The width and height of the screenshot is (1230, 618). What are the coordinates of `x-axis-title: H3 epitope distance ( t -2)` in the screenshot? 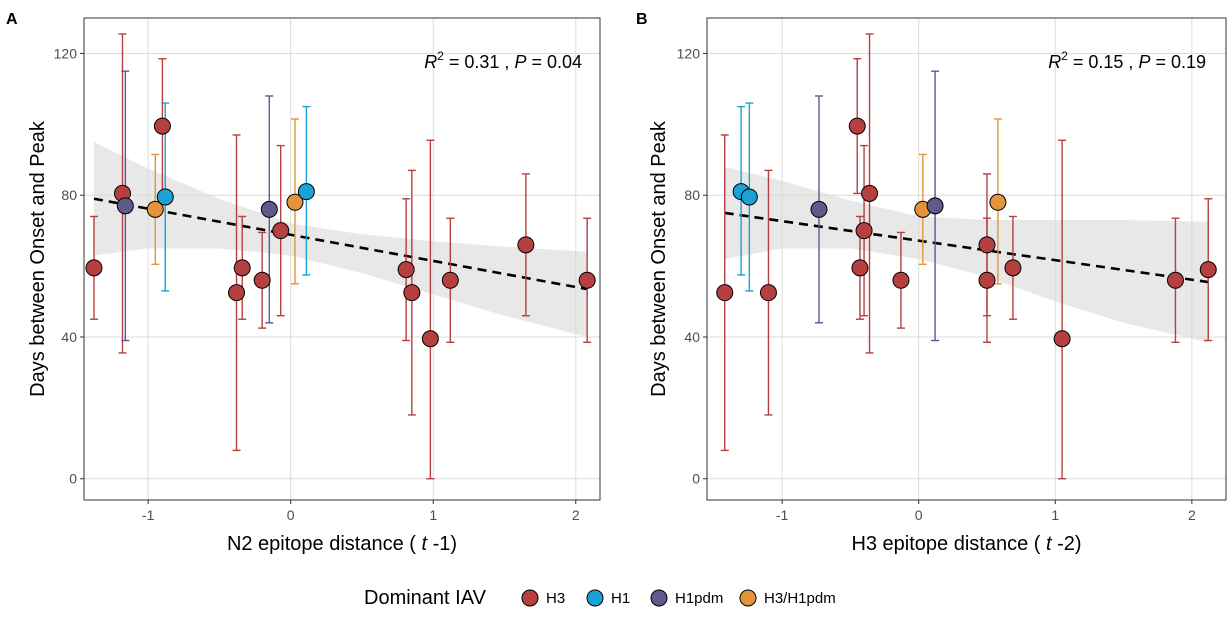 It's located at (966, 544).